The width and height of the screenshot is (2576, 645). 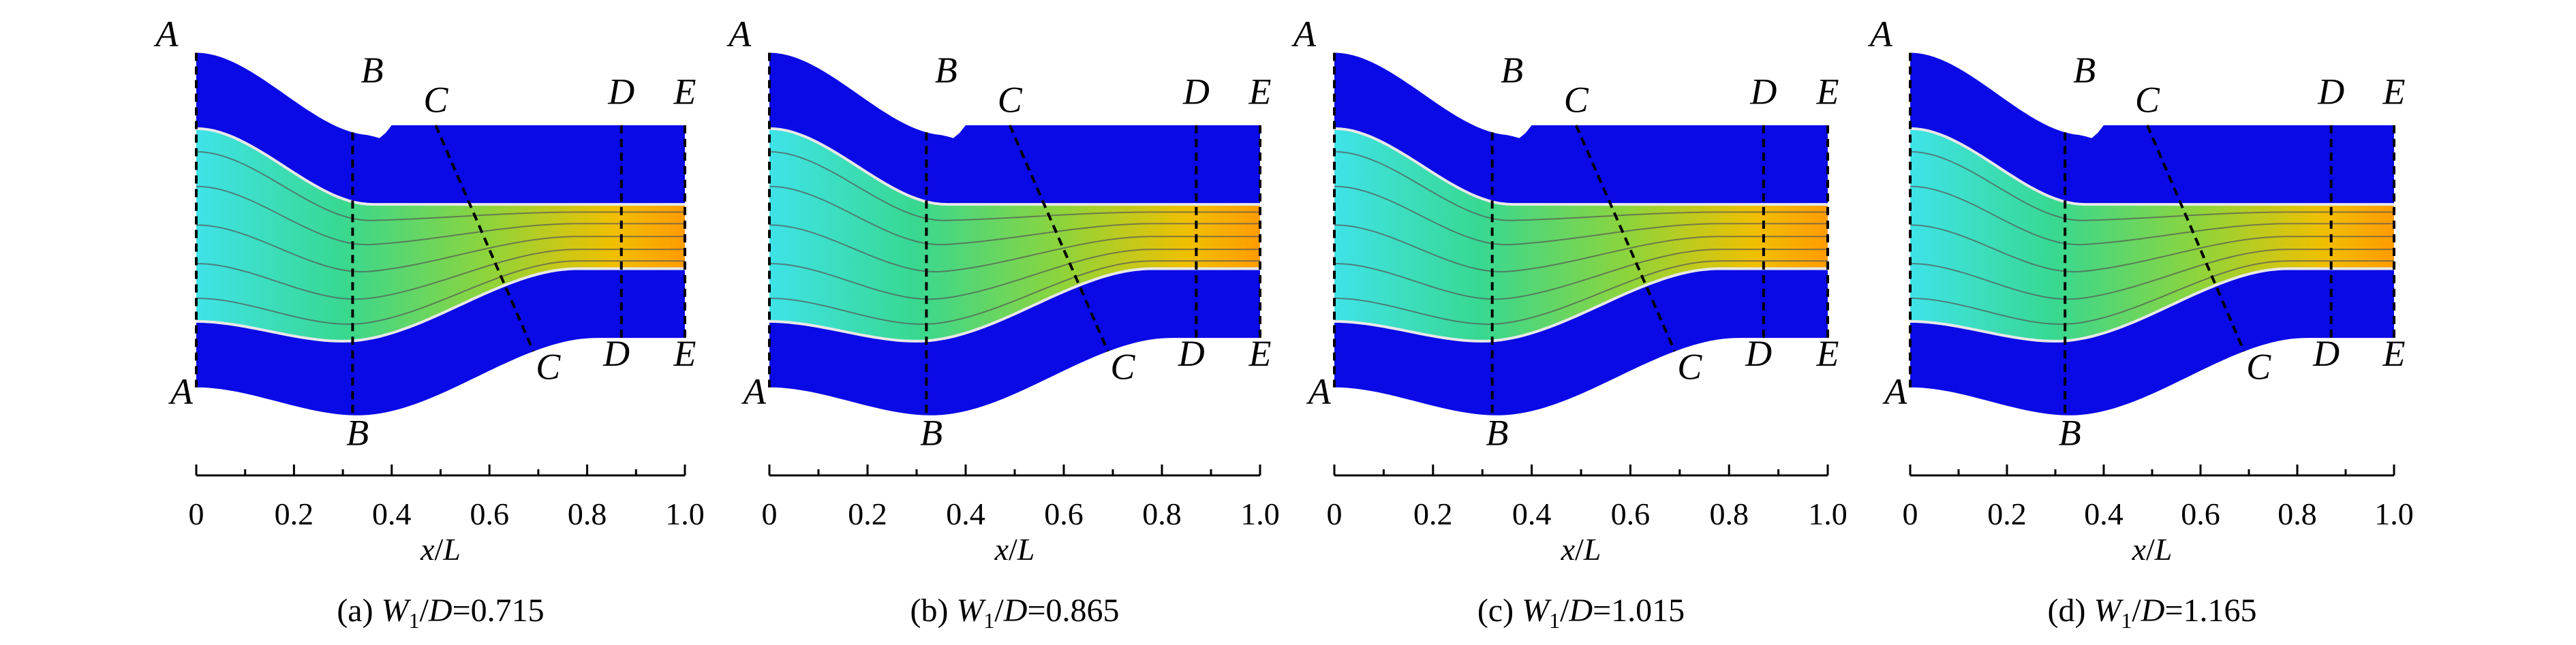 I want to click on caption-part: (a), so click(x=359, y=611).